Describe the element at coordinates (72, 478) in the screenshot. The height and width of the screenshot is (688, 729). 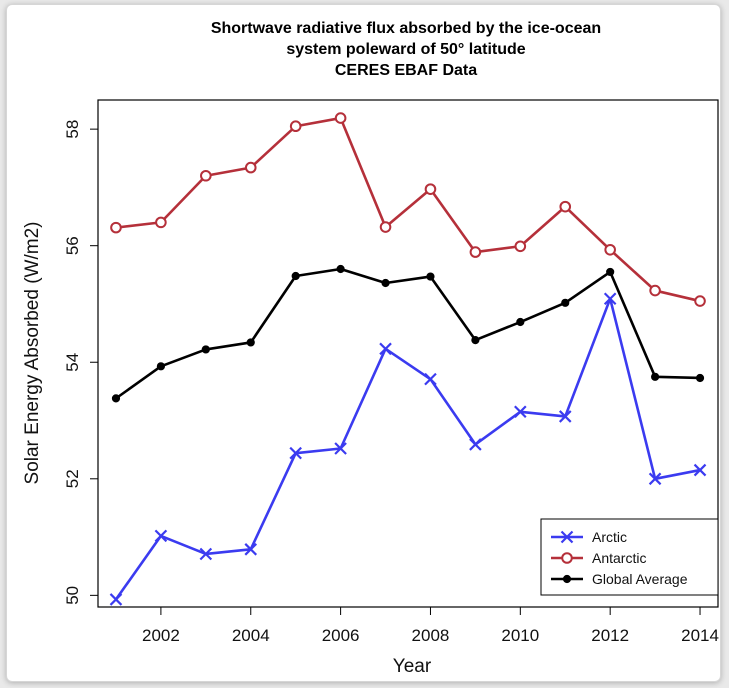
I see `y-tick-label: 52` at that location.